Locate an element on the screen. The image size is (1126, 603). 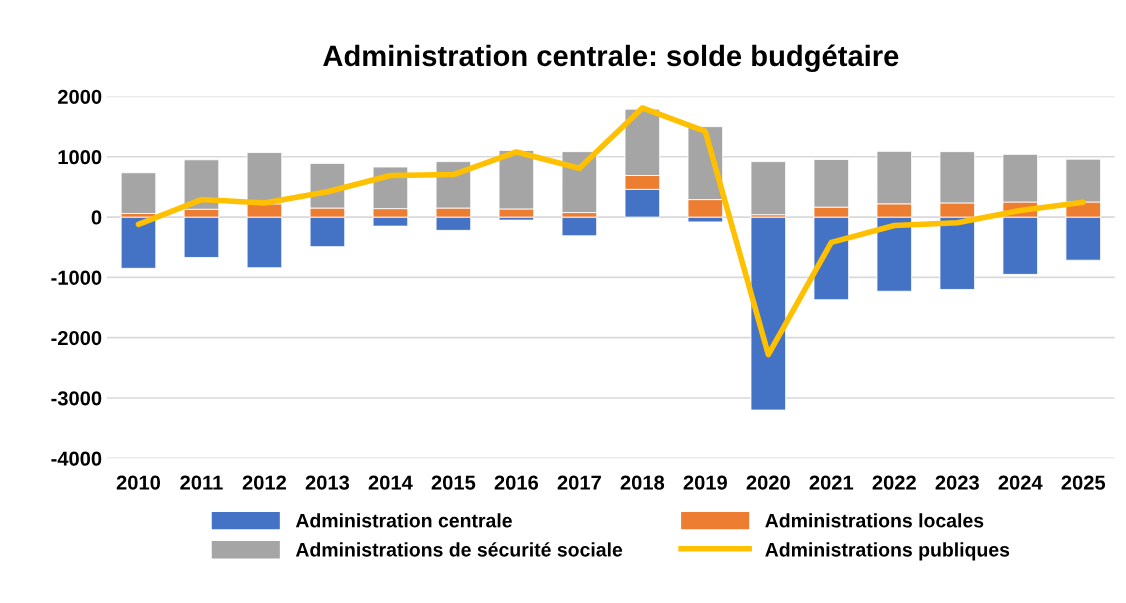
x-tick-label: 2018 is located at coordinates (642, 482).